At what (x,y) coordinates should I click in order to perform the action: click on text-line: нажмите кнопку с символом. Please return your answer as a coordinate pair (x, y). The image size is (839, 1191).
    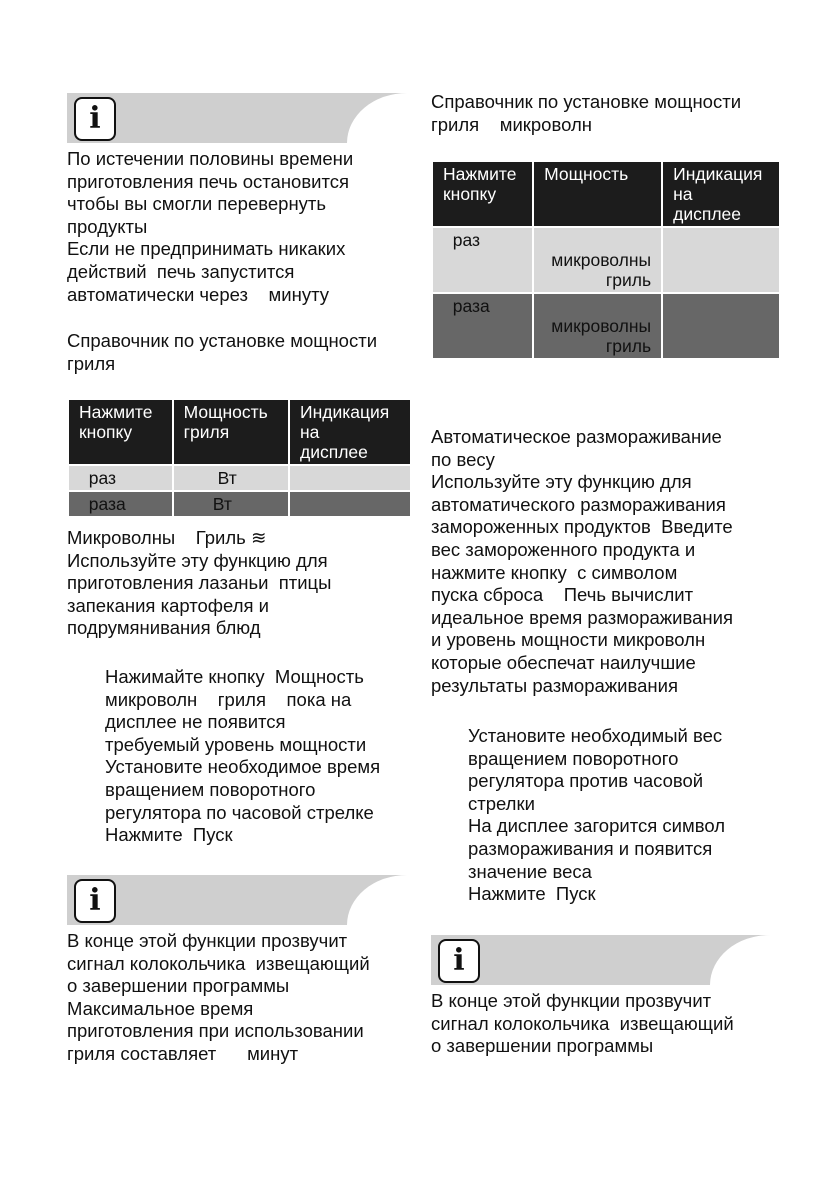
    Looking at the image, I should click on (554, 572).